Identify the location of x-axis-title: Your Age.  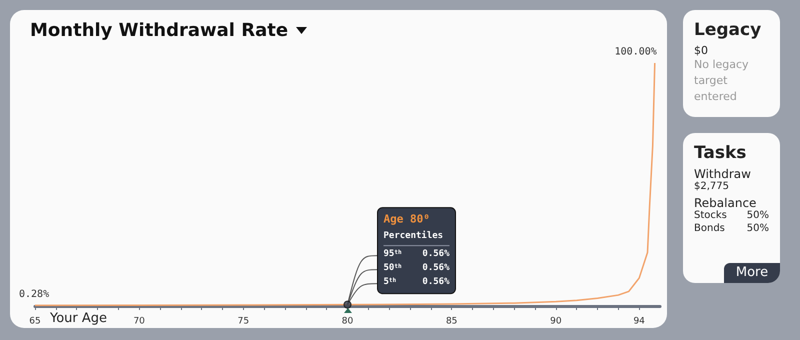
(78, 318).